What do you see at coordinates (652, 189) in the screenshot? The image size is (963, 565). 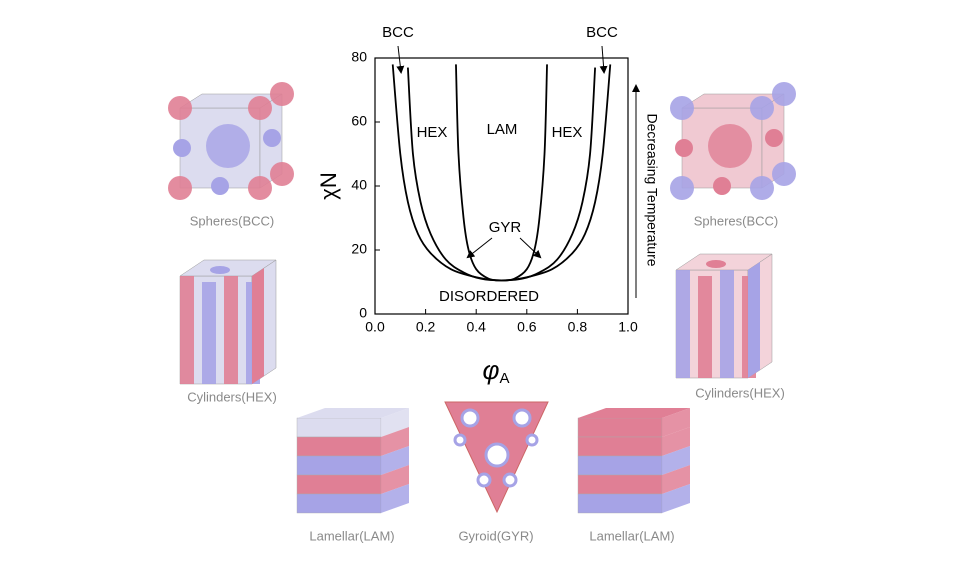 I see `side-label: Decreasing Temperature` at bounding box center [652, 189].